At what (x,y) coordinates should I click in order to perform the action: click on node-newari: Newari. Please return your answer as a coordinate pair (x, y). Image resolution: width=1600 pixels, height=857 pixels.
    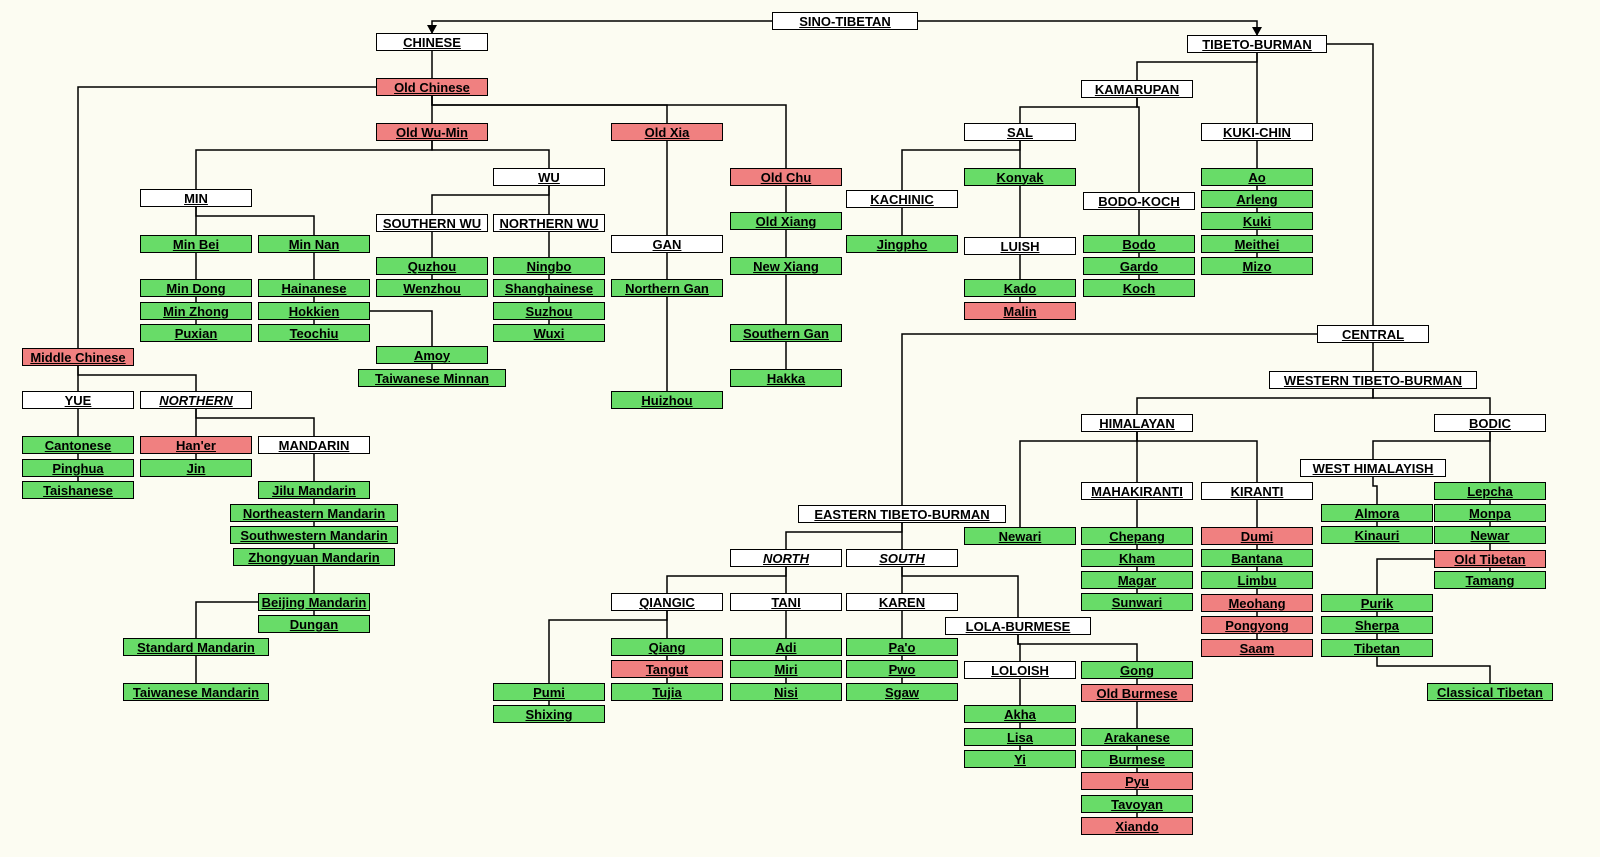
    Looking at the image, I should click on (1020, 536).